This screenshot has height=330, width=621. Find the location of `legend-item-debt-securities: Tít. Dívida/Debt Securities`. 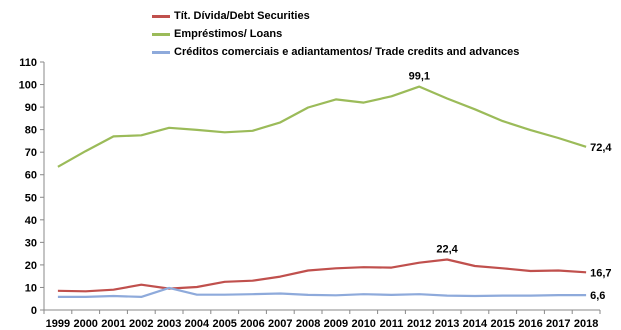

legend-item-debt-securities: Tít. Dívida/Debt Securities is located at coordinates (231, 16).